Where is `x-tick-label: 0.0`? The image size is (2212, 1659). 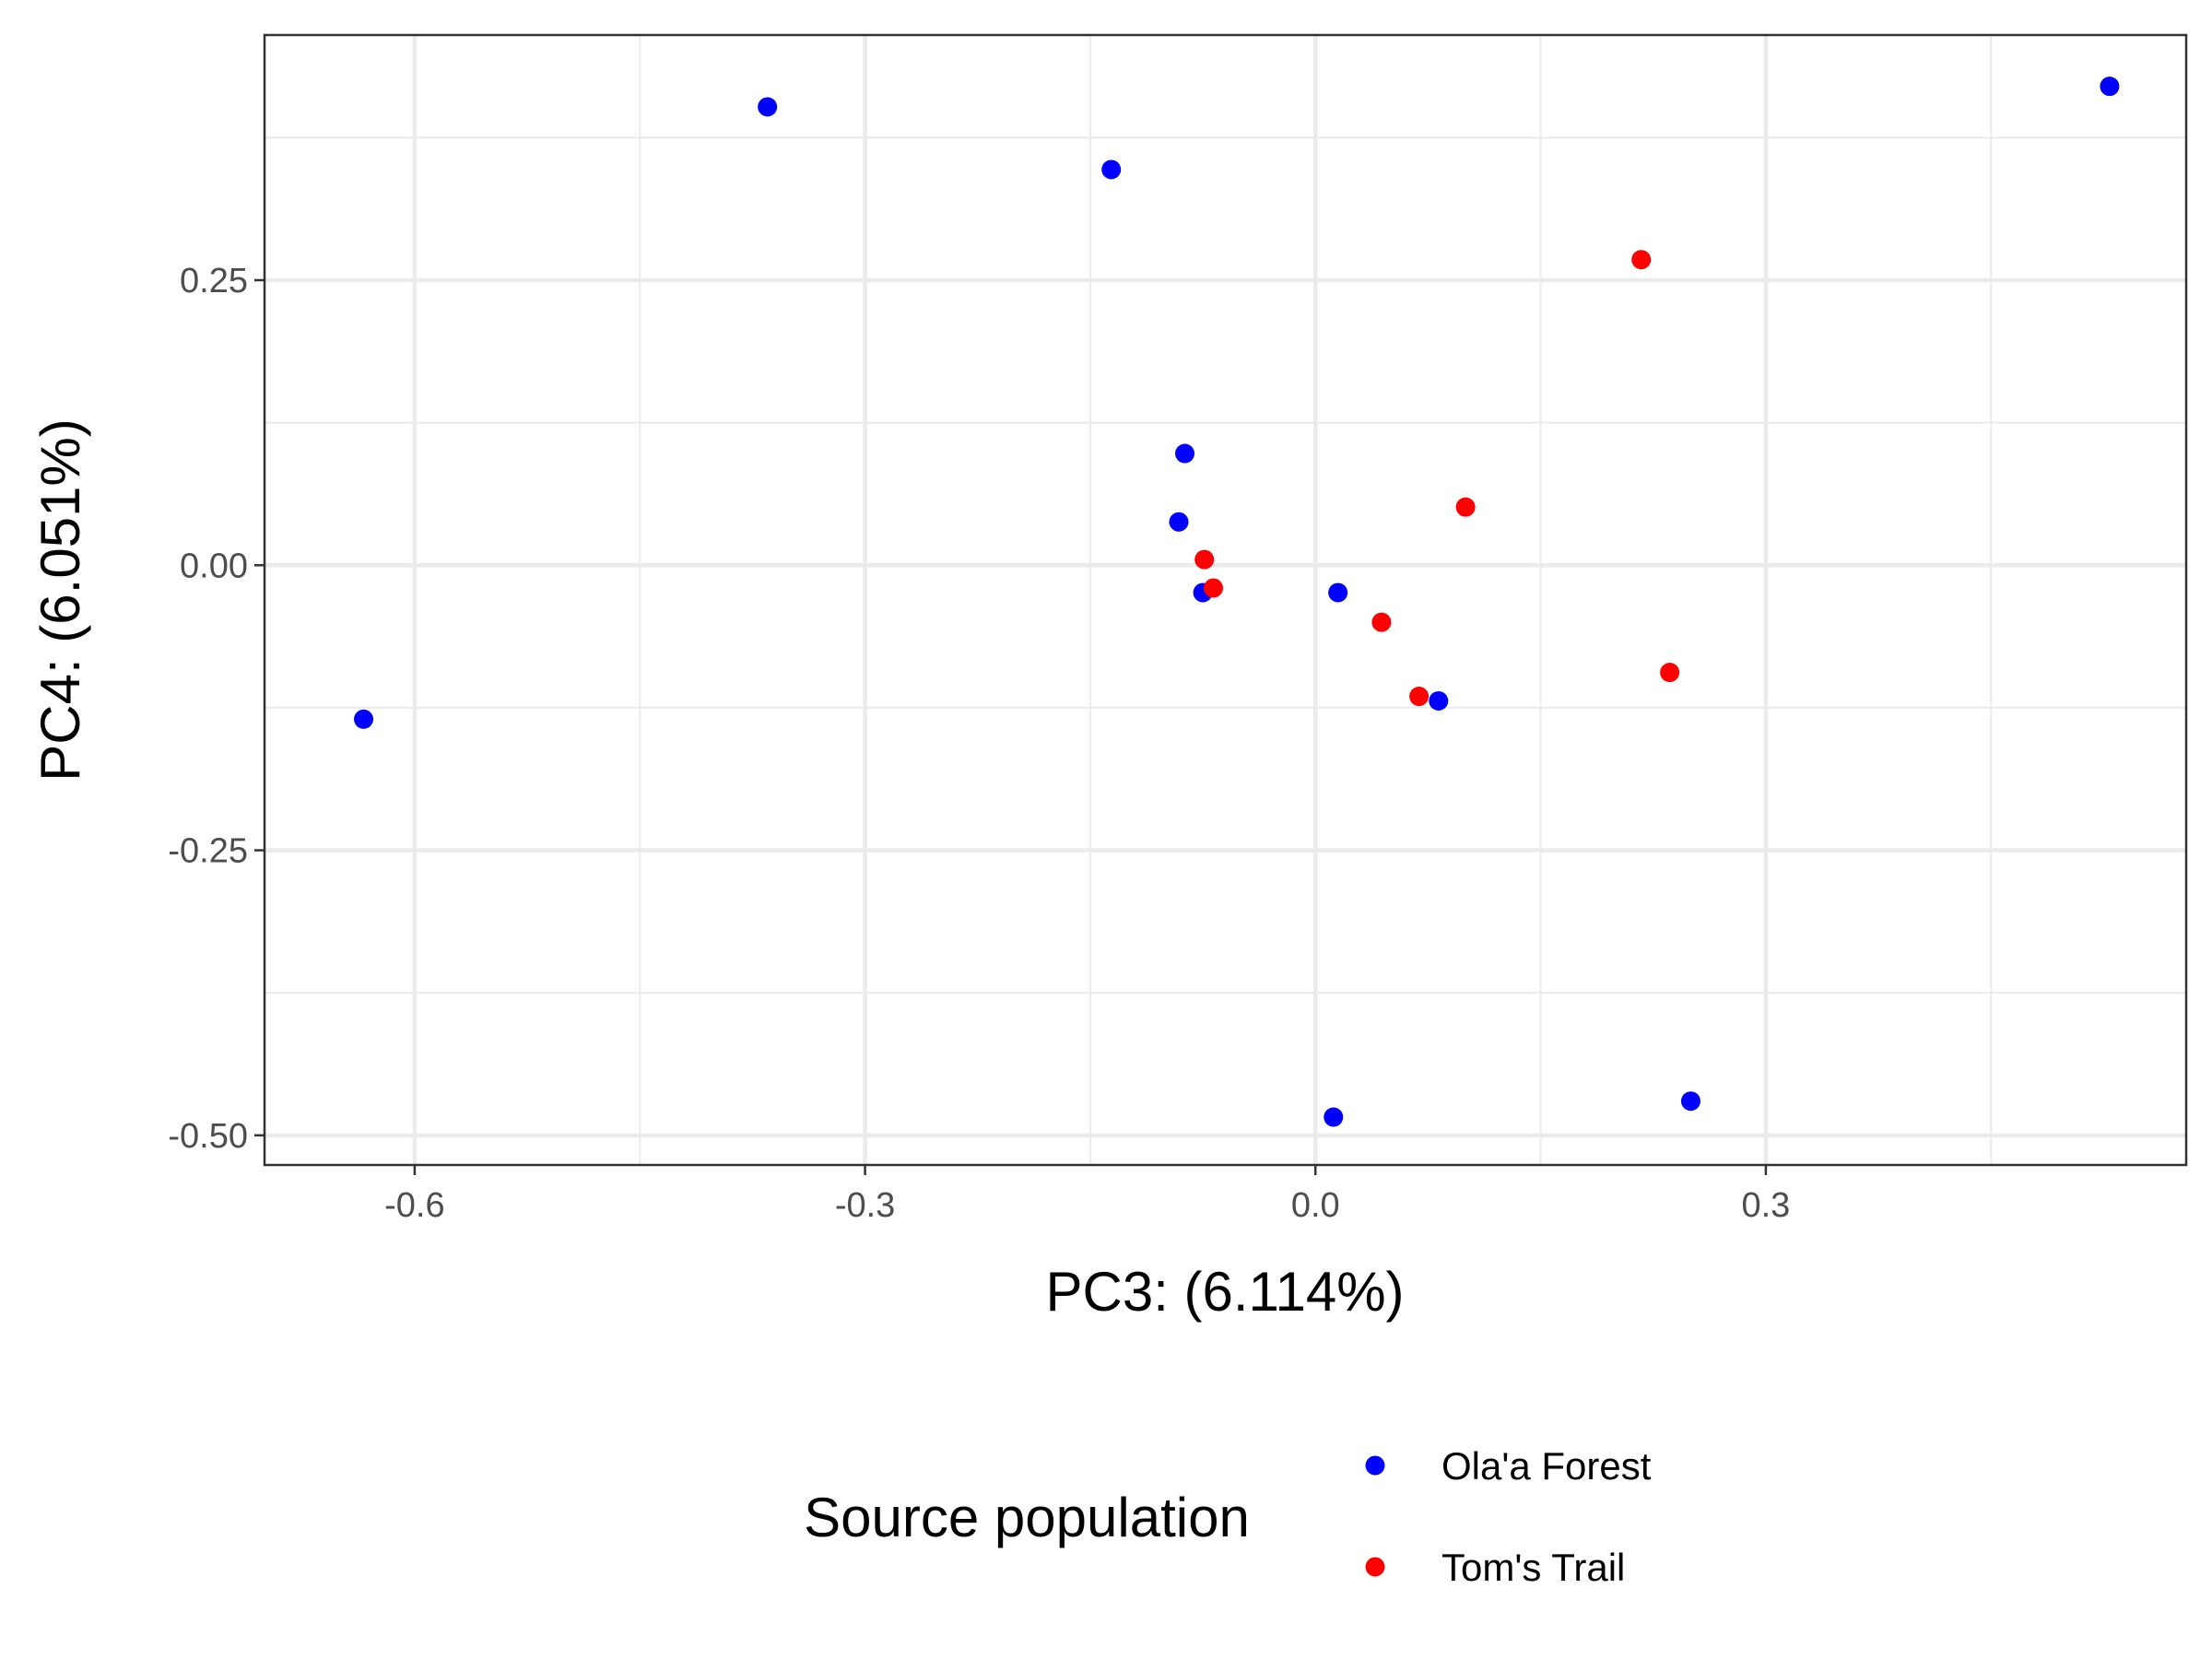 x-tick-label: 0.0 is located at coordinates (1315, 1205).